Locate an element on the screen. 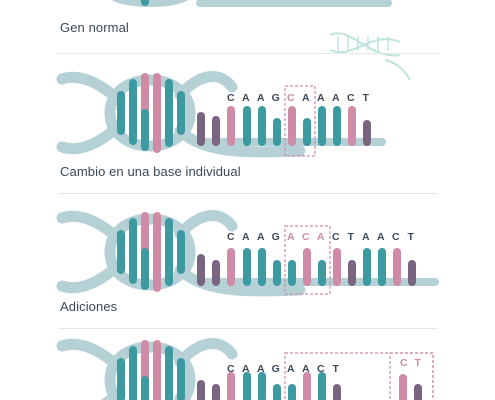 Image resolution: width=495 pixels, height=400 pixels. highlight-box-deletion-inner is located at coordinates (411, 376).